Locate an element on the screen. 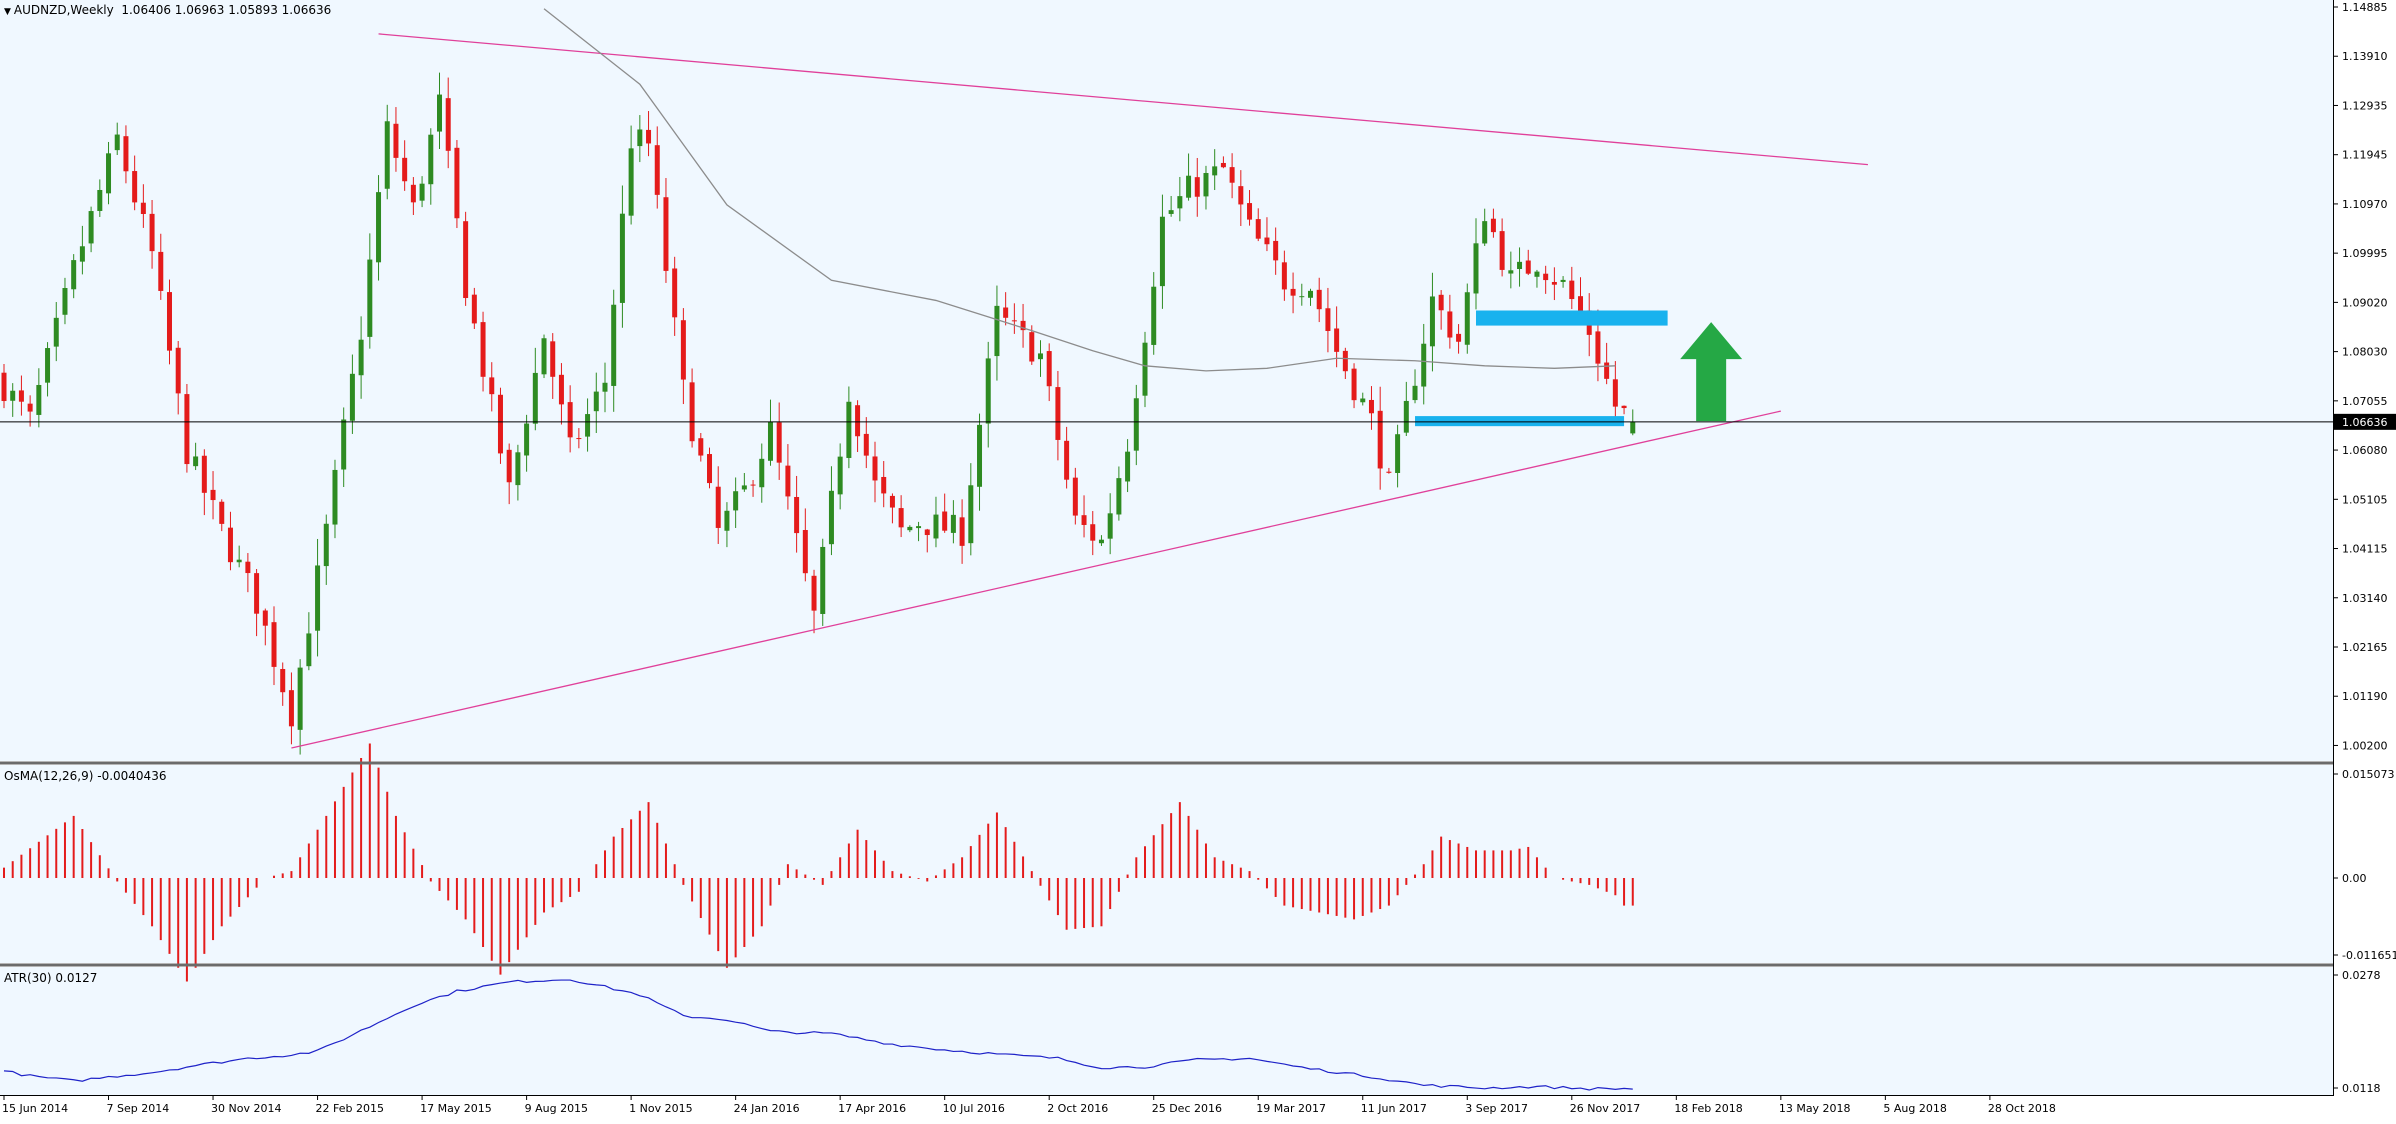 The height and width of the screenshot is (1124, 2396). up-arrow-icon is located at coordinates (1711, 372).